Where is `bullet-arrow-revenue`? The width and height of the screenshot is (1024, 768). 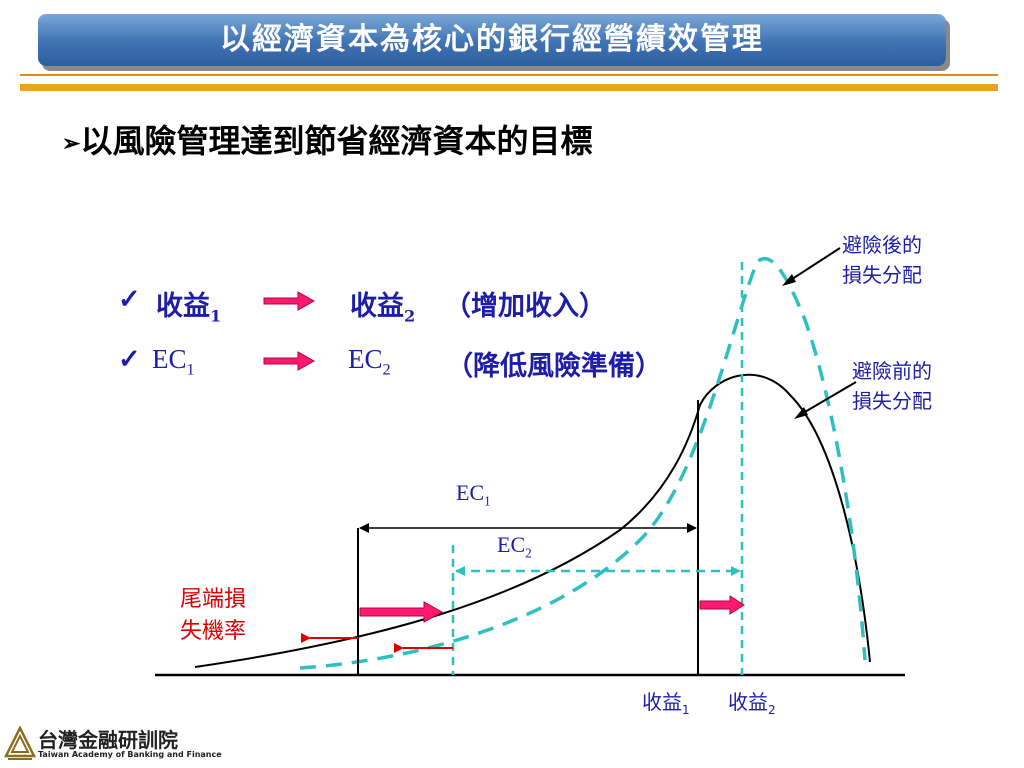
bullet-arrow-revenue is located at coordinates (289, 301).